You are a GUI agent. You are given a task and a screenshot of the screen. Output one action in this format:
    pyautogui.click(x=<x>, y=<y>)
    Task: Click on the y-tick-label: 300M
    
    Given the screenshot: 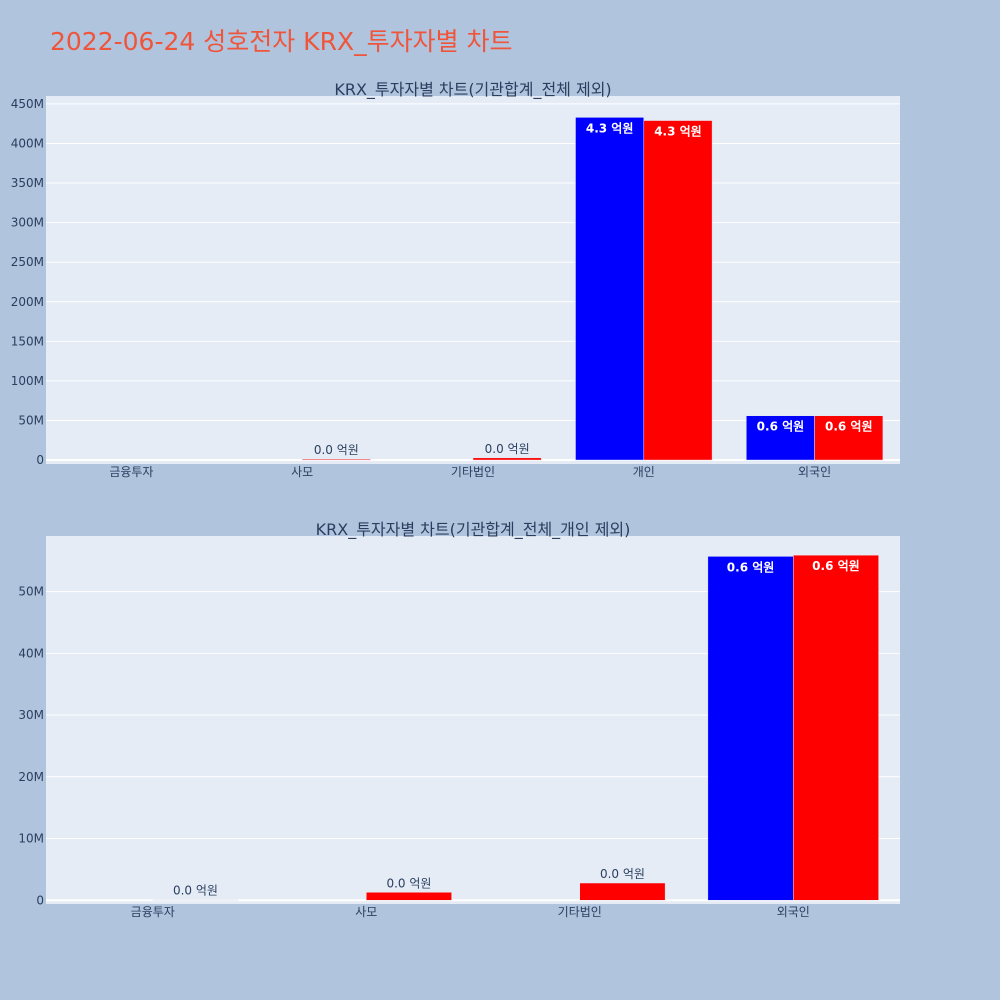 What is the action you would take?
    pyautogui.click(x=27, y=223)
    